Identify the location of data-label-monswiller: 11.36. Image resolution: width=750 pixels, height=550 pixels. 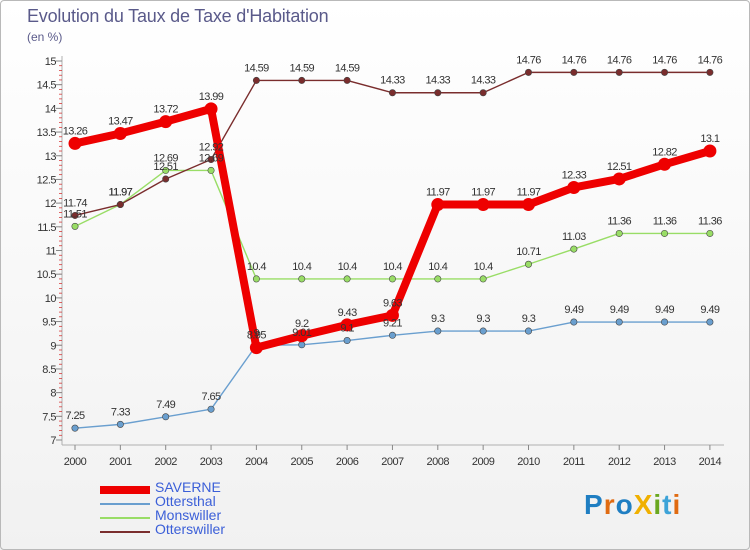
(710, 221).